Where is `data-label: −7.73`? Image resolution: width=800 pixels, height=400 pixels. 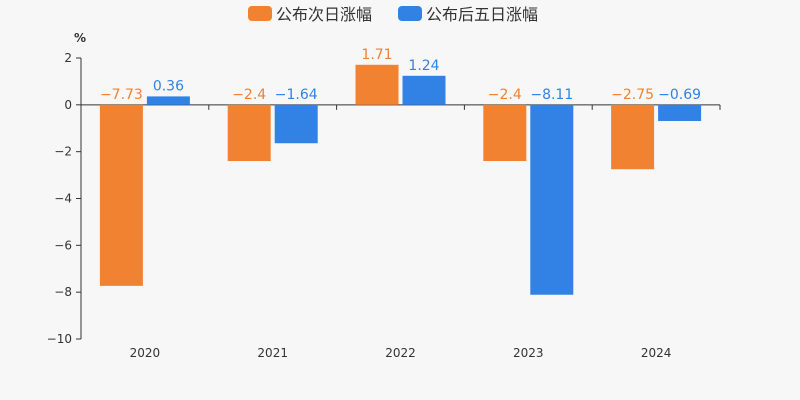 data-label: −7.73 is located at coordinates (121, 95).